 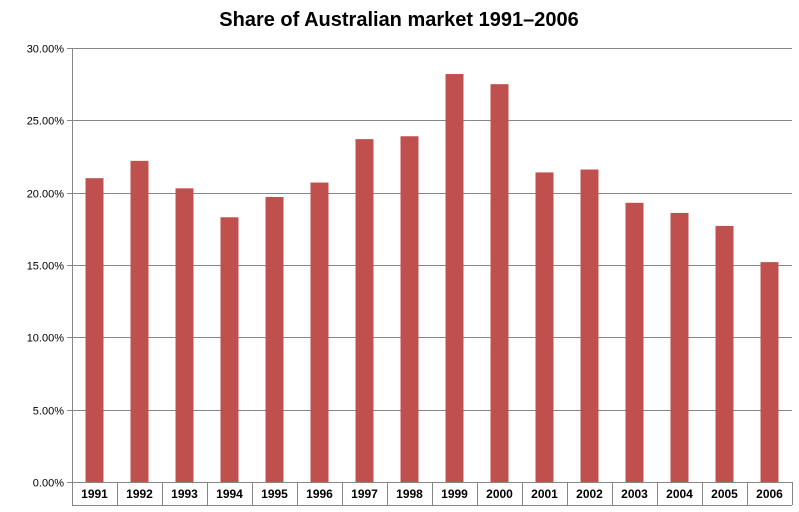 What do you see at coordinates (398, 20) in the screenshot?
I see `chart-title: Share of Australian market 1991–2006` at bounding box center [398, 20].